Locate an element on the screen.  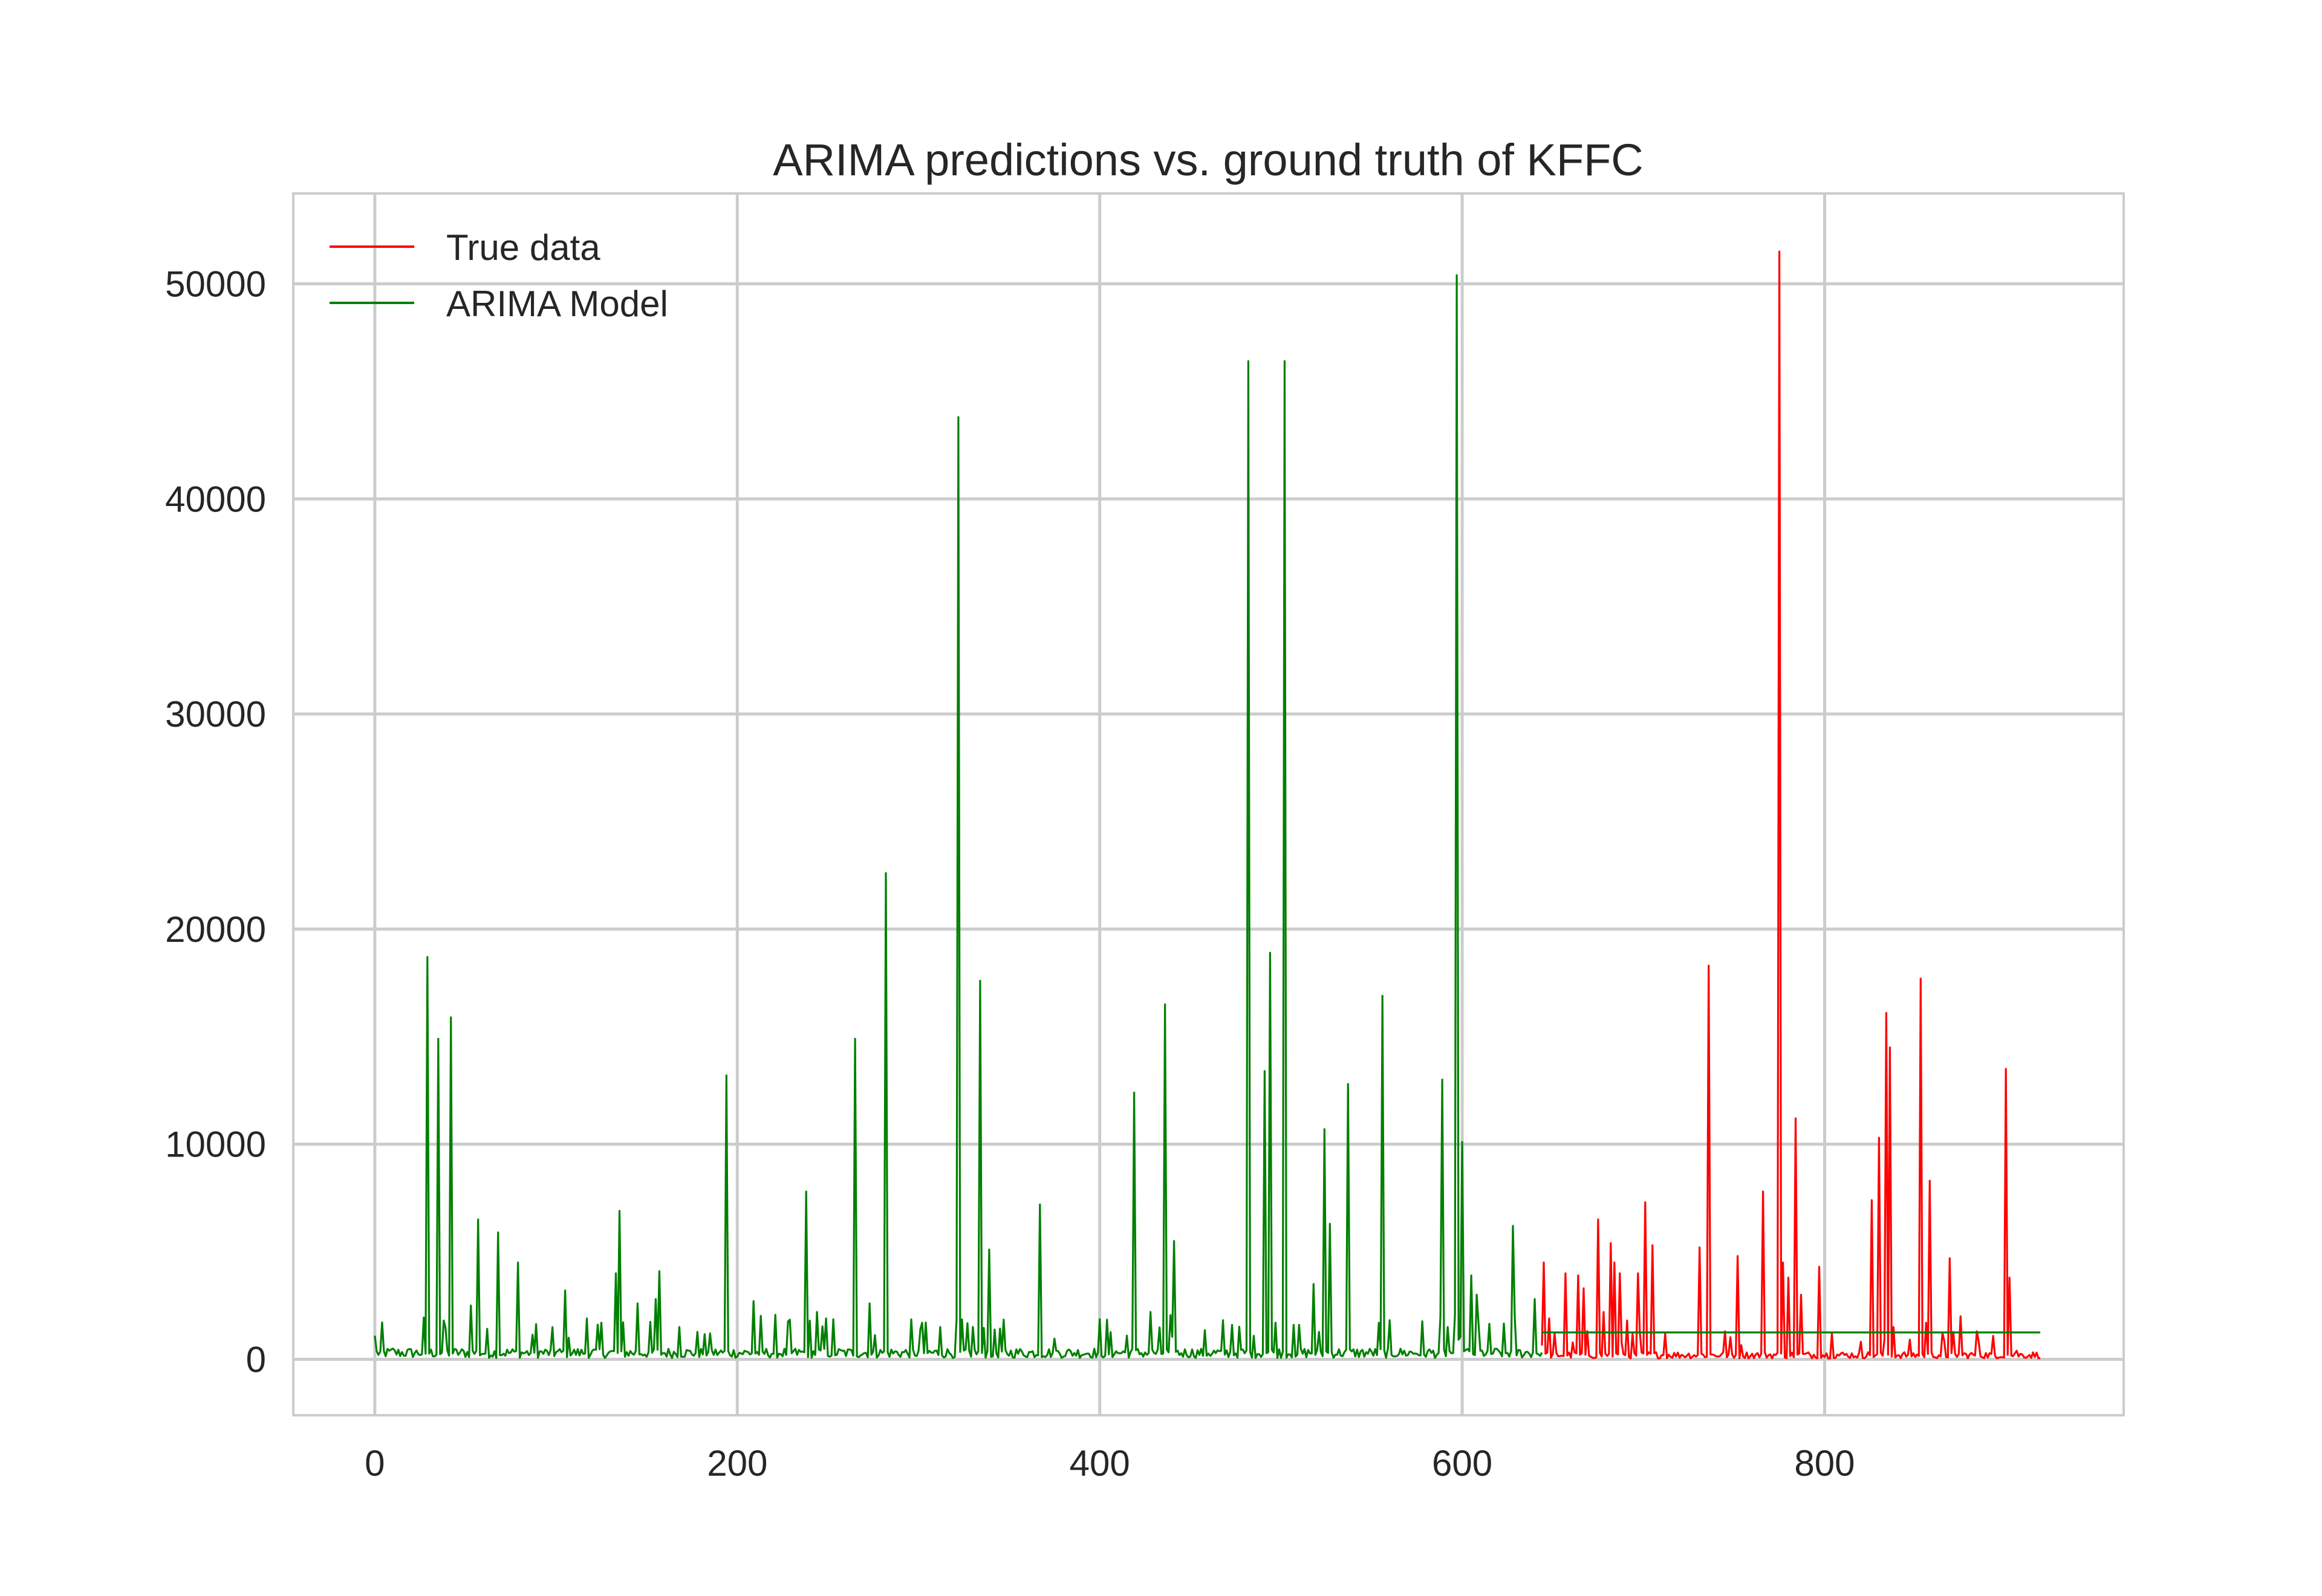
y-tick-label: 40000 is located at coordinates (215, 499).